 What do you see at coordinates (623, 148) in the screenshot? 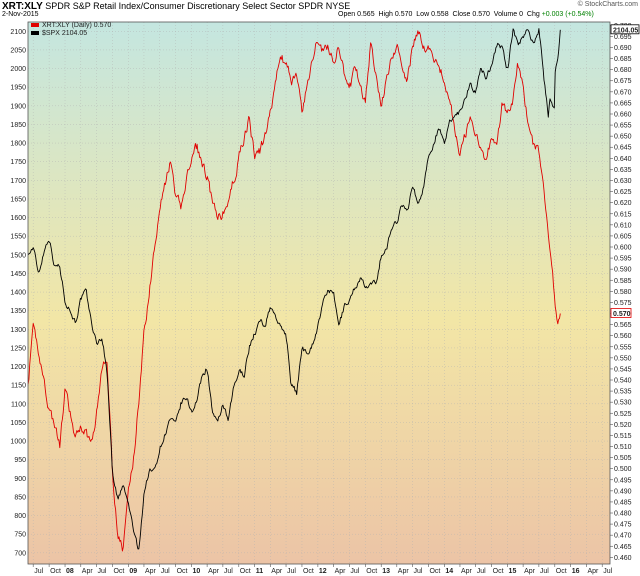
I see `right-tick-label: 0.645` at bounding box center [623, 148].